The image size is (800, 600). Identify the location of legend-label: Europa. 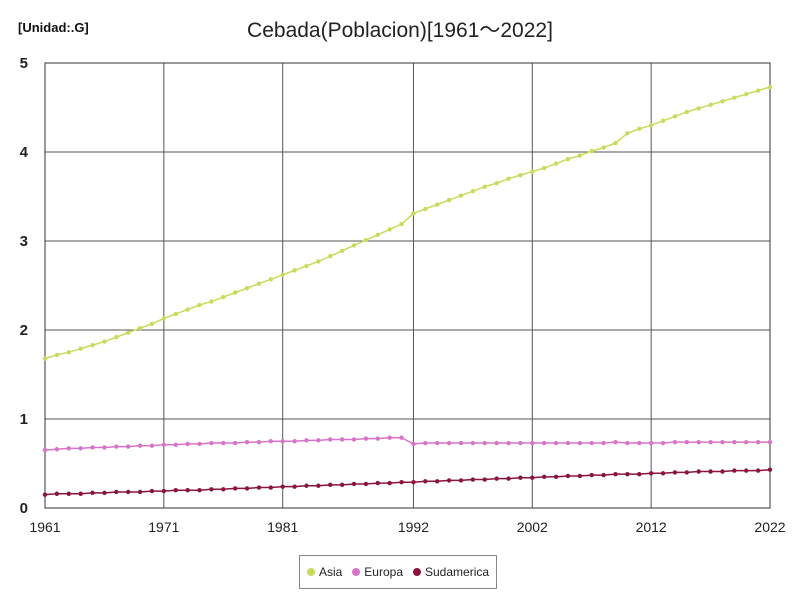
(383, 572).